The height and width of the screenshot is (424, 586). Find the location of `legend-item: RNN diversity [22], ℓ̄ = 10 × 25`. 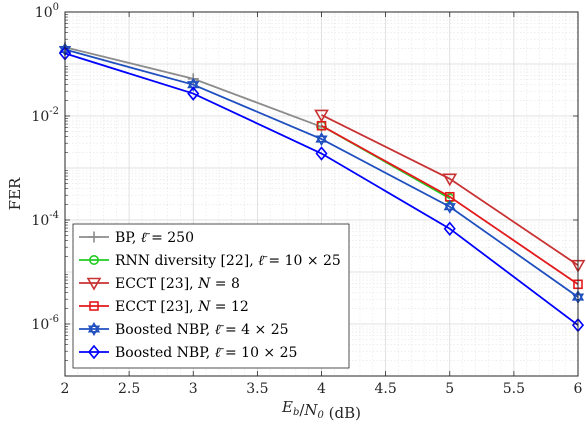

legend-item: RNN diversity [22], ℓ̄ = 10 × 25 is located at coordinates (210, 261).